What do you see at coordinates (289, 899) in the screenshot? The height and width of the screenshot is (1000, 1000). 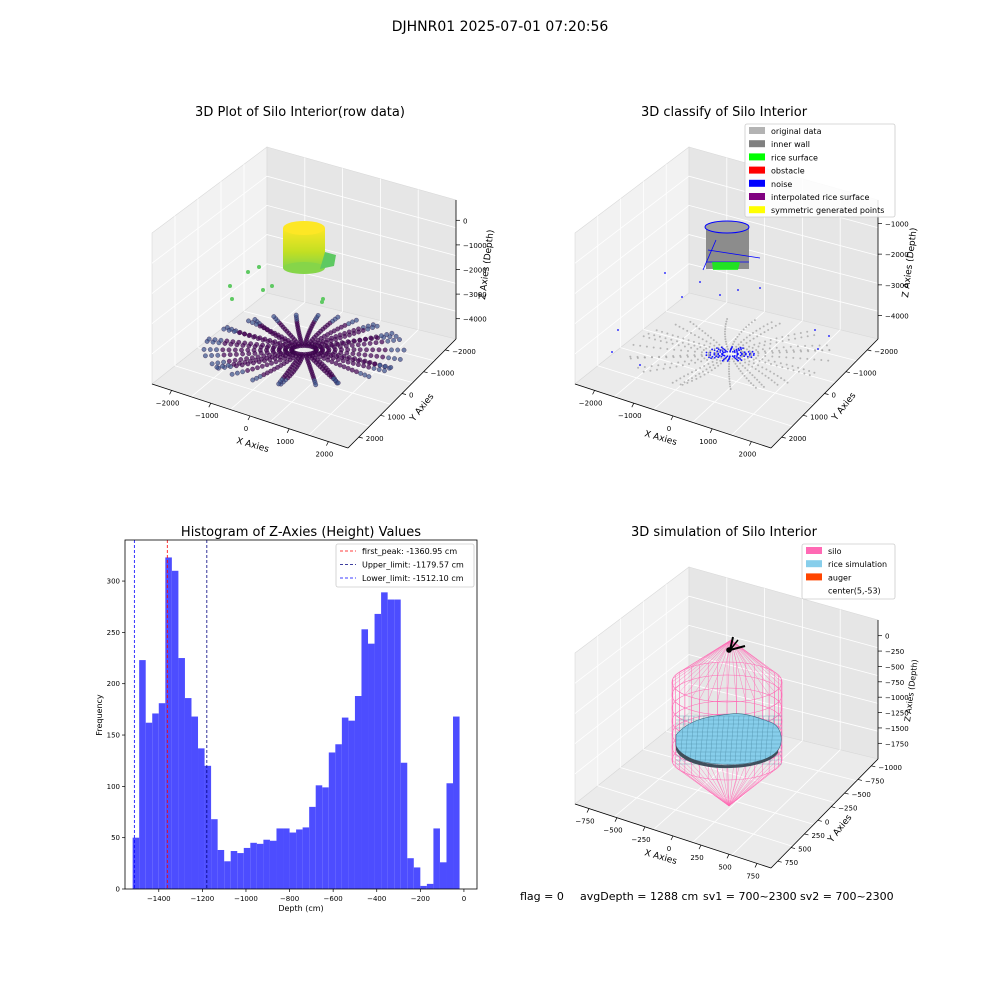 I see `x-tick-label: −800` at bounding box center [289, 899].